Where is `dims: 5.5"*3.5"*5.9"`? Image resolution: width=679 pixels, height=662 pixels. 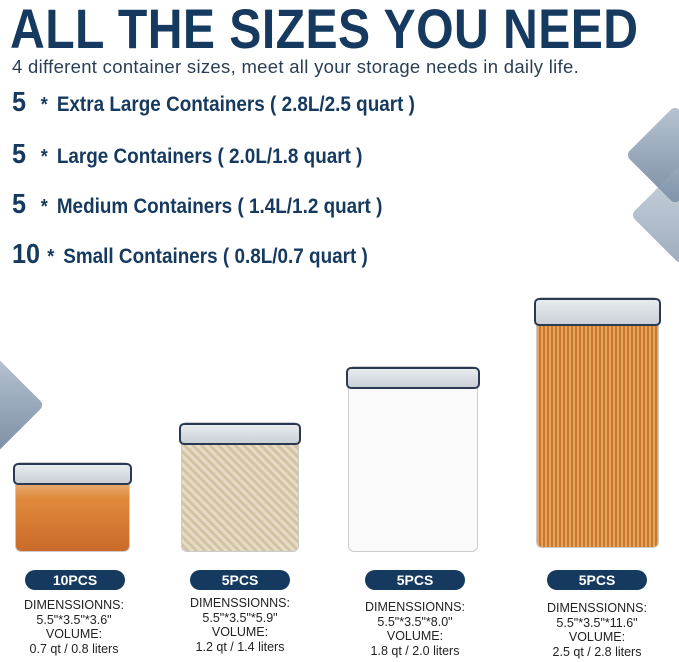 dims: 5.5"*3.5"*5.9" is located at coordinates (240, 617).